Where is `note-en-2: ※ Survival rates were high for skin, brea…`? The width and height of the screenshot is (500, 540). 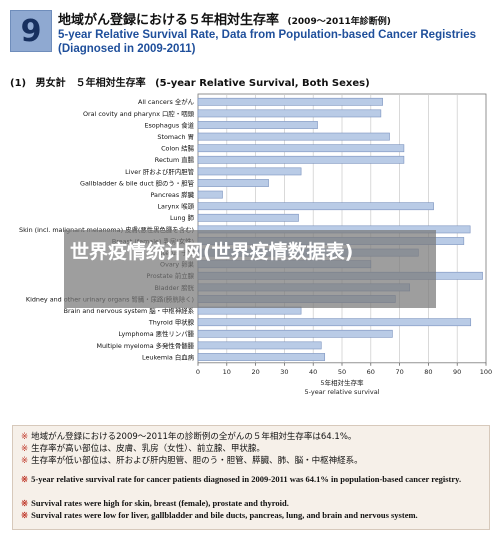
note-en-2: ※ Survival rates were high for skin, brea… is located at coordinates (155, 503).